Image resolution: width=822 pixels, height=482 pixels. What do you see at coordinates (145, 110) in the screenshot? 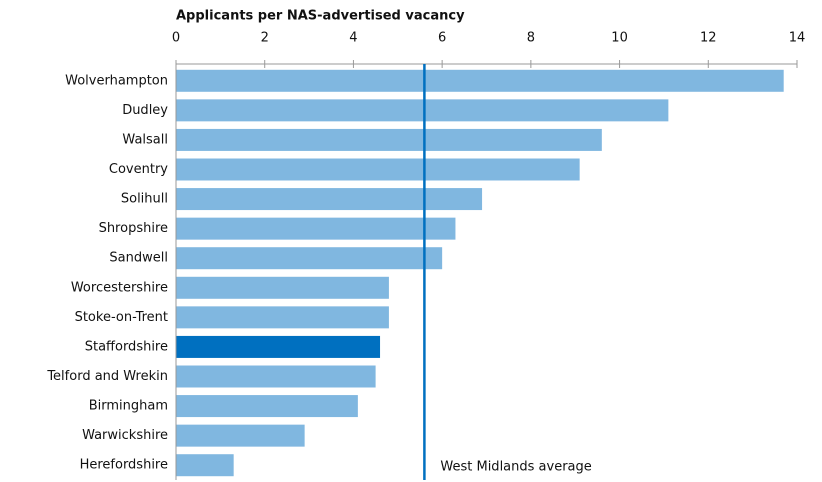
I see `y-tick-label: Dudley` at bounding box center [145, 110].